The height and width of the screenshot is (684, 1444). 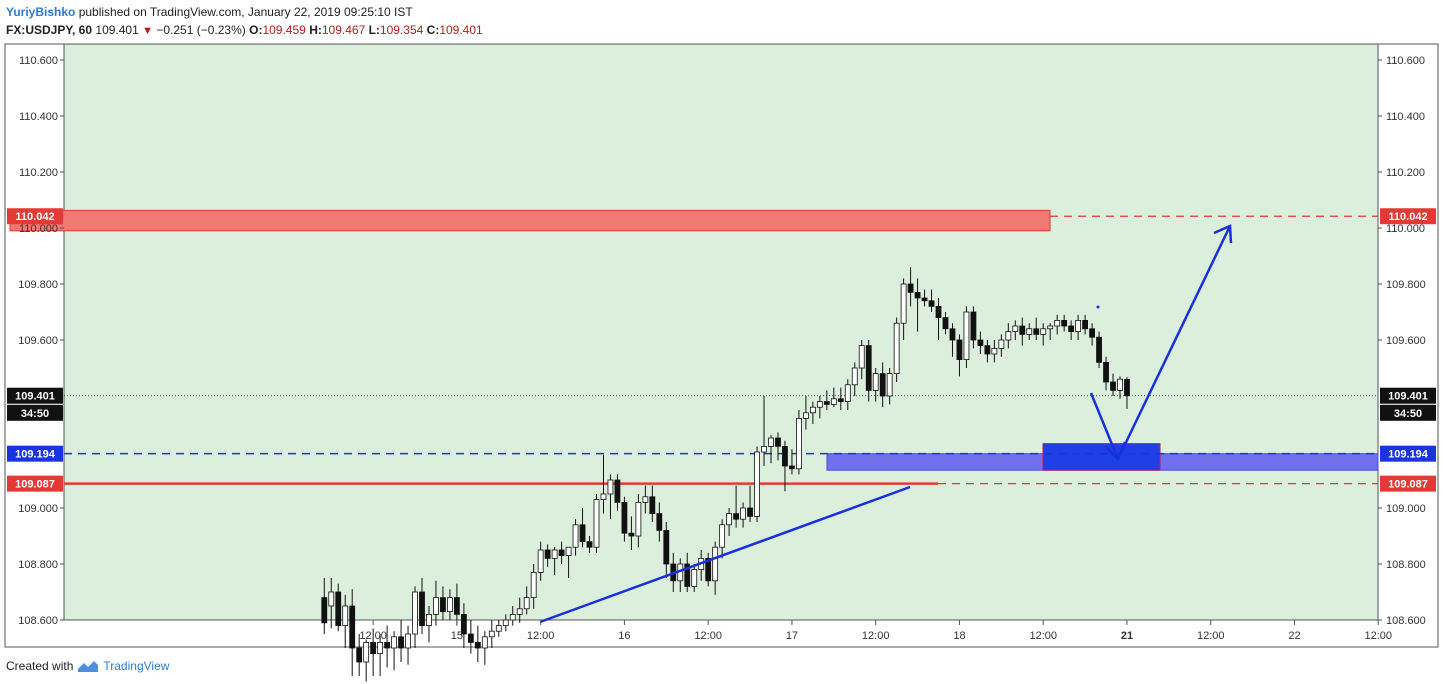 I want to click on trend-line, so click(x=725, y=554).